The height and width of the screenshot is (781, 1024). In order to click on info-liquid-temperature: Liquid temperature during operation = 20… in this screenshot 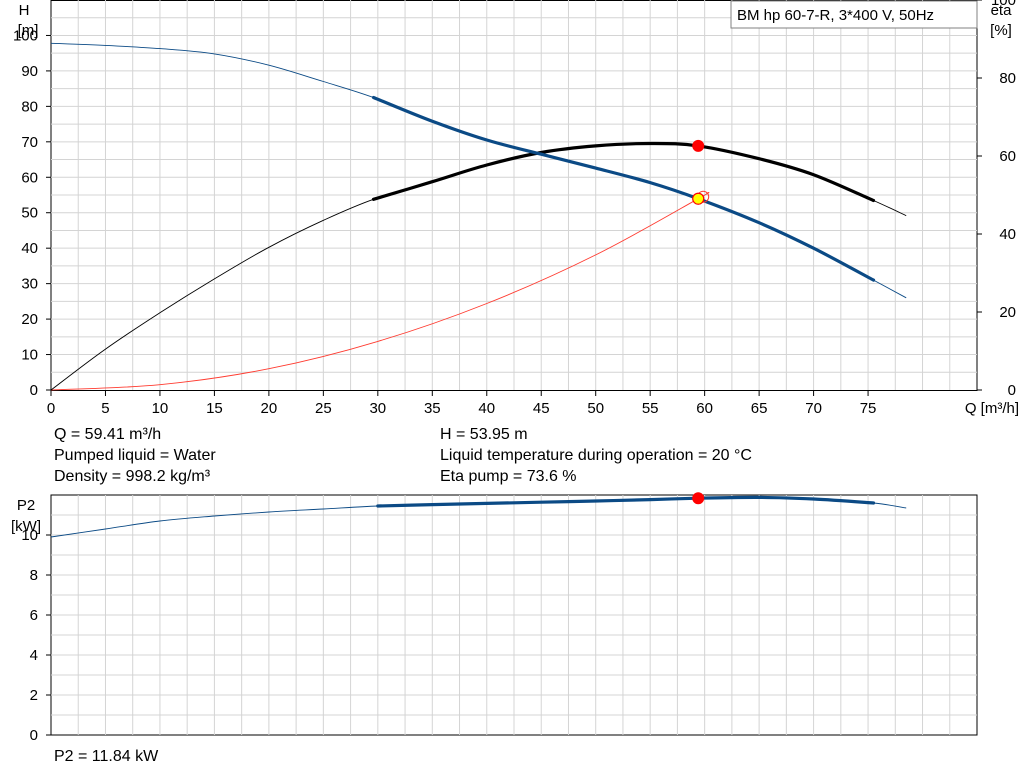, I will do `click(596, 455)`.